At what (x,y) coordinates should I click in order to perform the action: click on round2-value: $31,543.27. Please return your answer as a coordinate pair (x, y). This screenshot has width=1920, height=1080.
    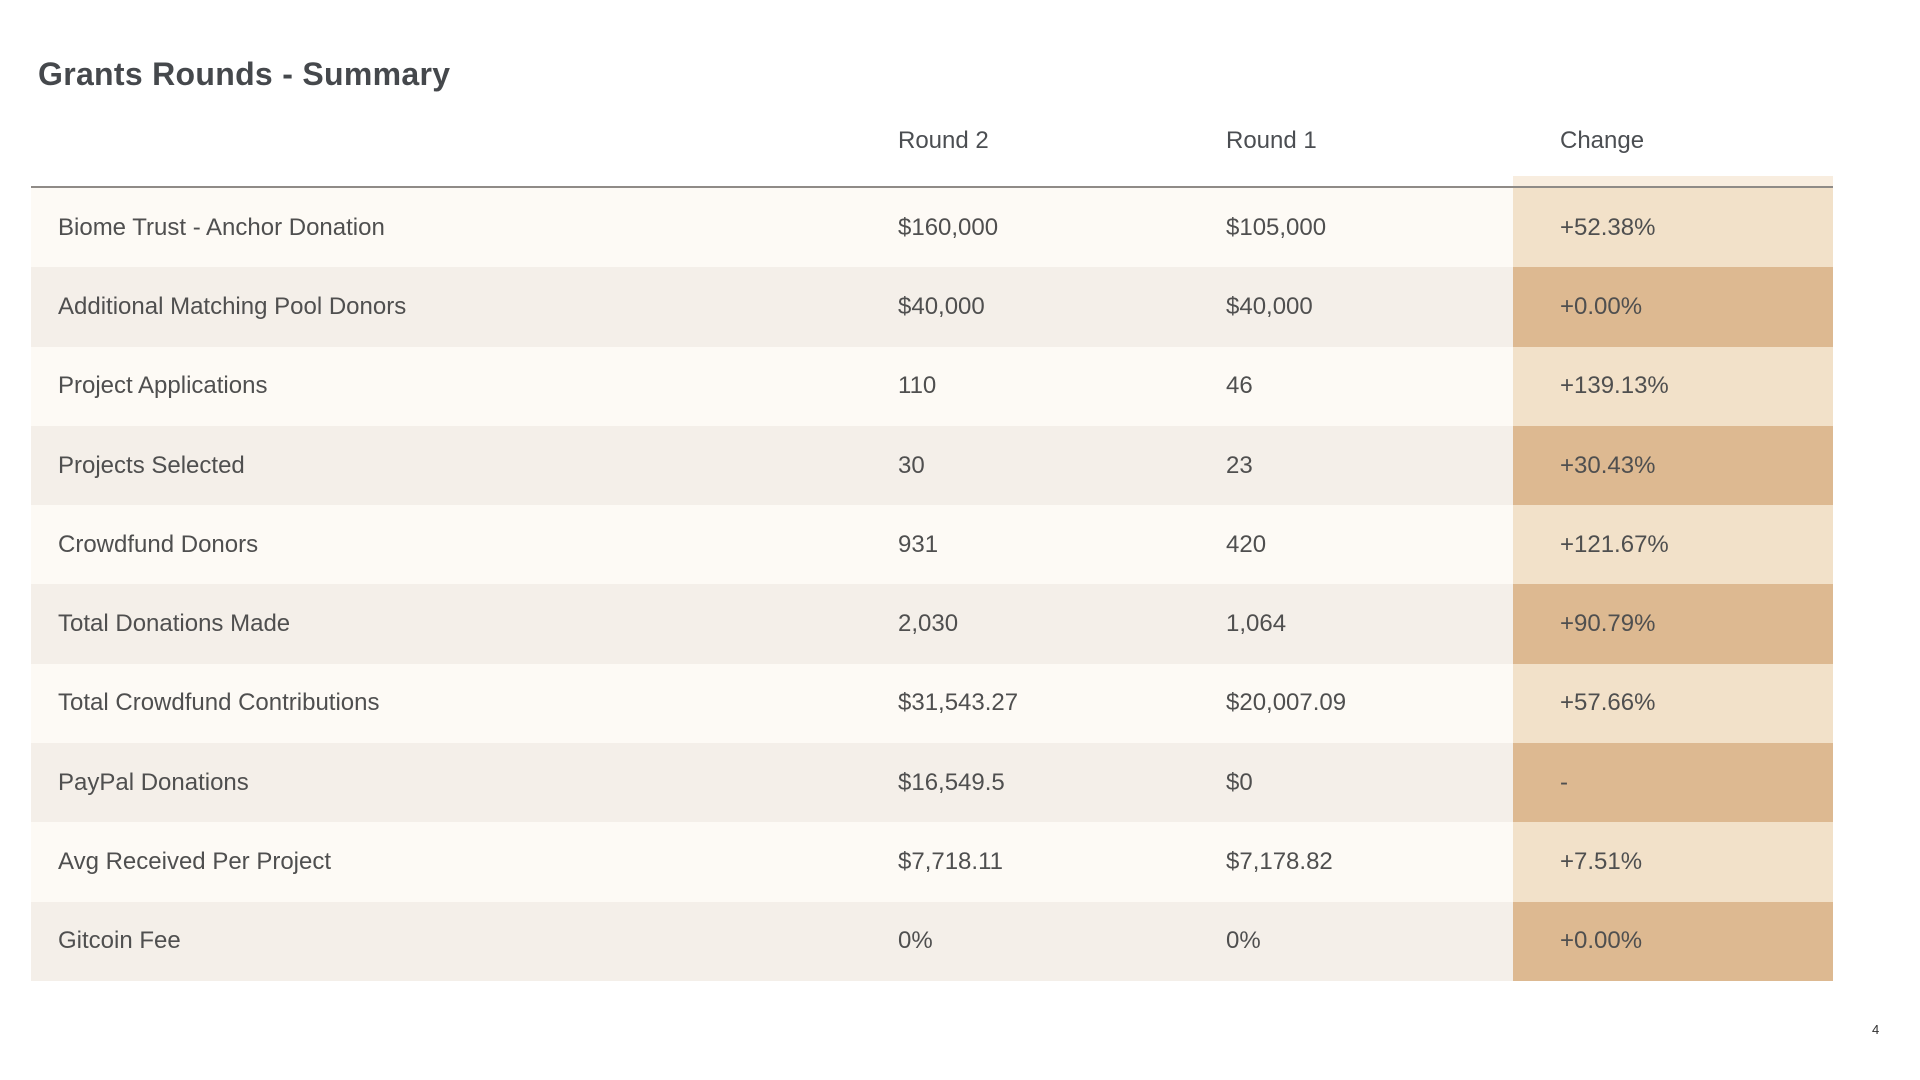
    Looking at the image, I should click on (958, 703).